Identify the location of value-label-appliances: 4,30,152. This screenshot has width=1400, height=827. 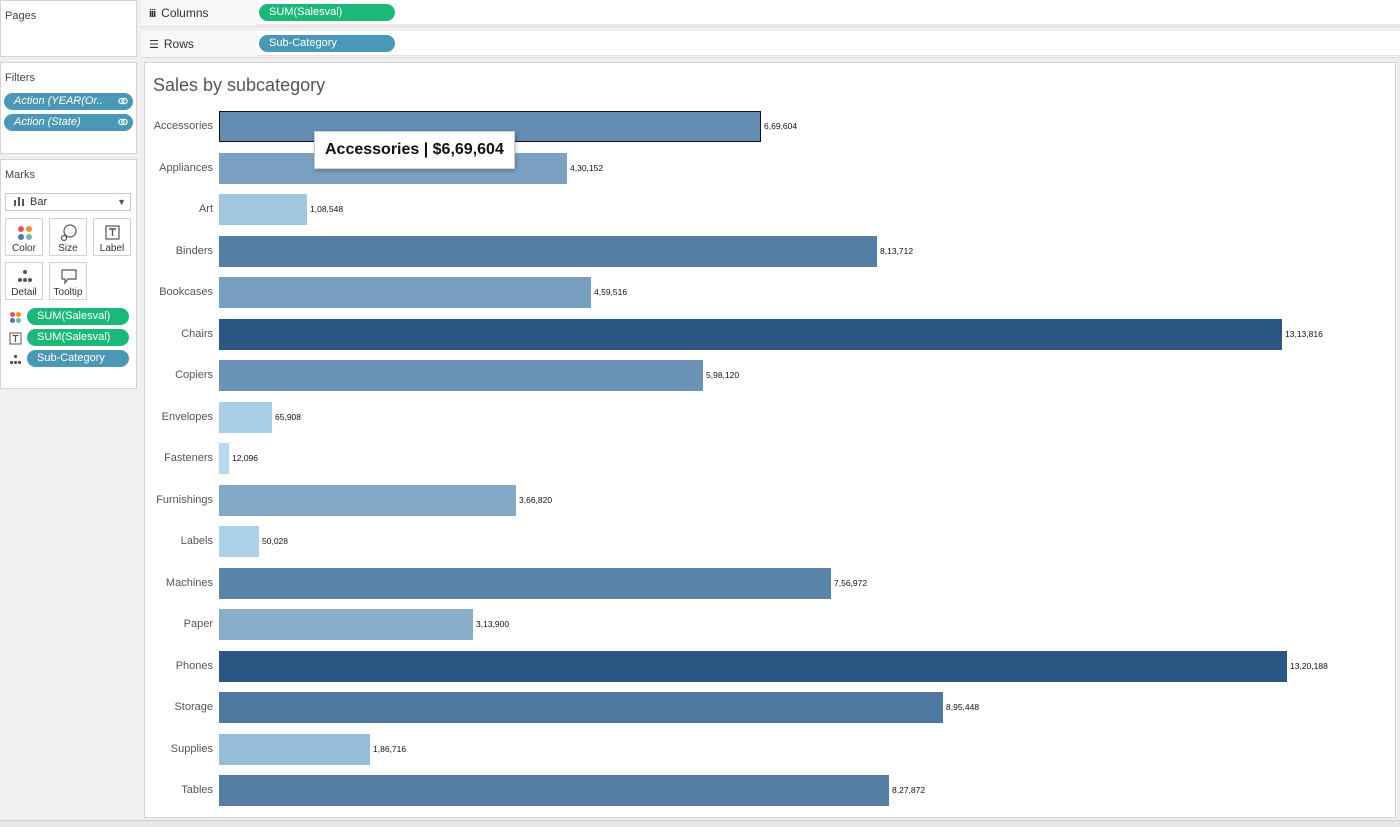
(587, 167).